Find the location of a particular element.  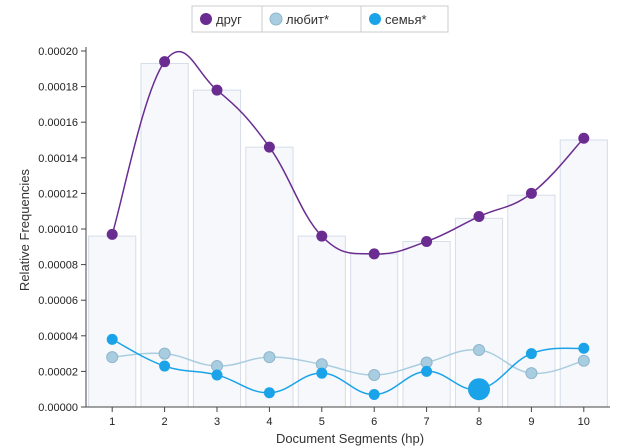

x-tick-label: 6 is located at coordinates (374, 422).